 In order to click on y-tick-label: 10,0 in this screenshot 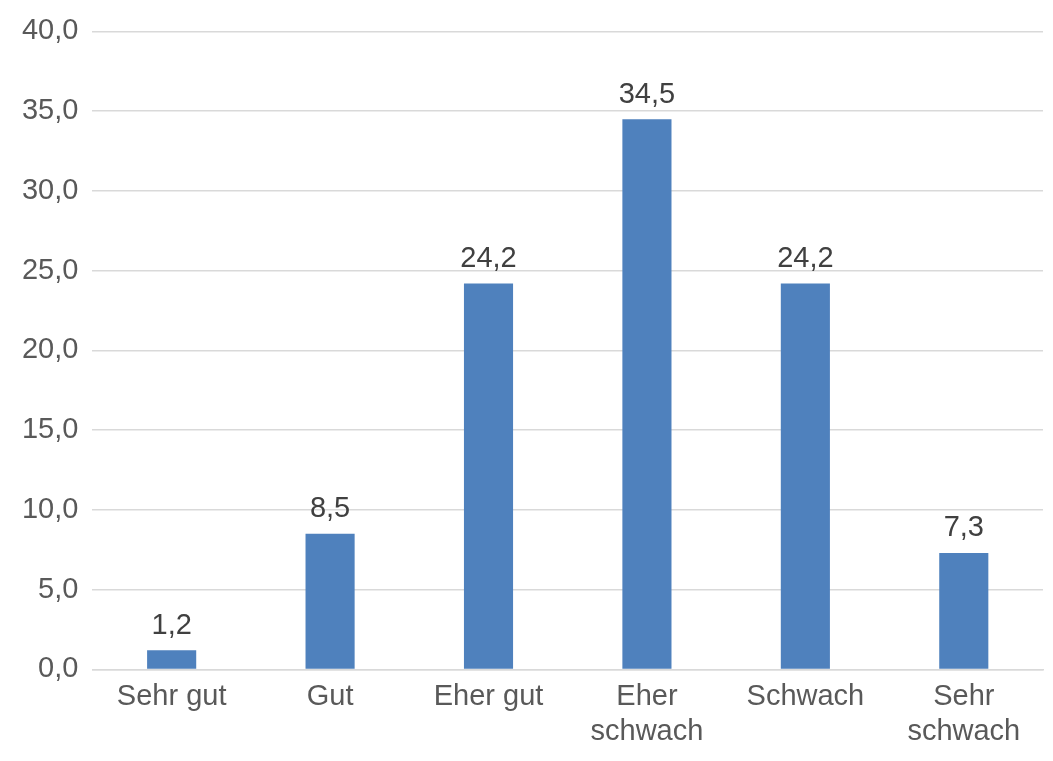, I will do `click(50, 507)`.